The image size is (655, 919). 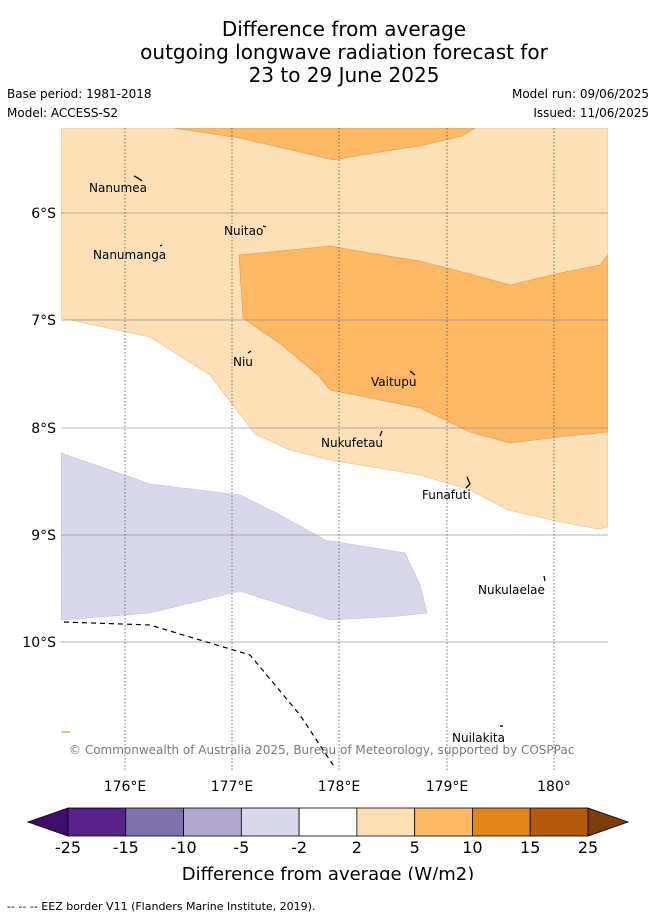 I want to click on lat-label-8s: 8°S, so click(x=43, y=429).